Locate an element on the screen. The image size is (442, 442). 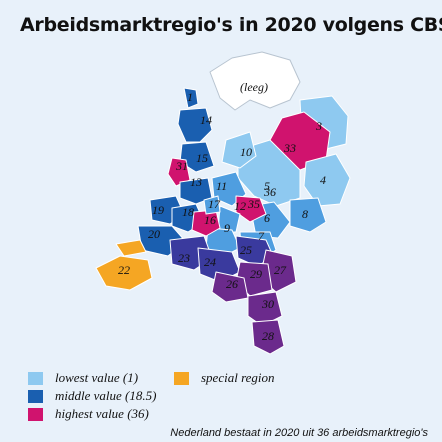
region-label-35: 35 is located at coordinates (253, 204).